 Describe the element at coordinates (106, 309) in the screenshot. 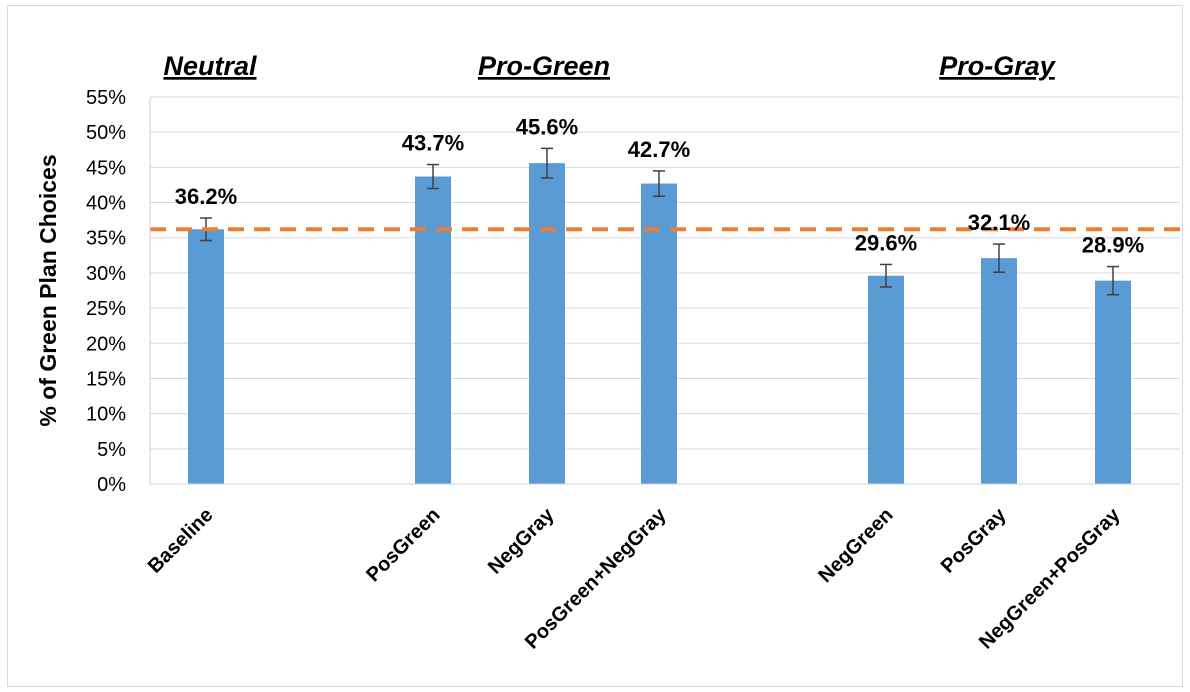

I see `y-tick-label: 25%` at that location.